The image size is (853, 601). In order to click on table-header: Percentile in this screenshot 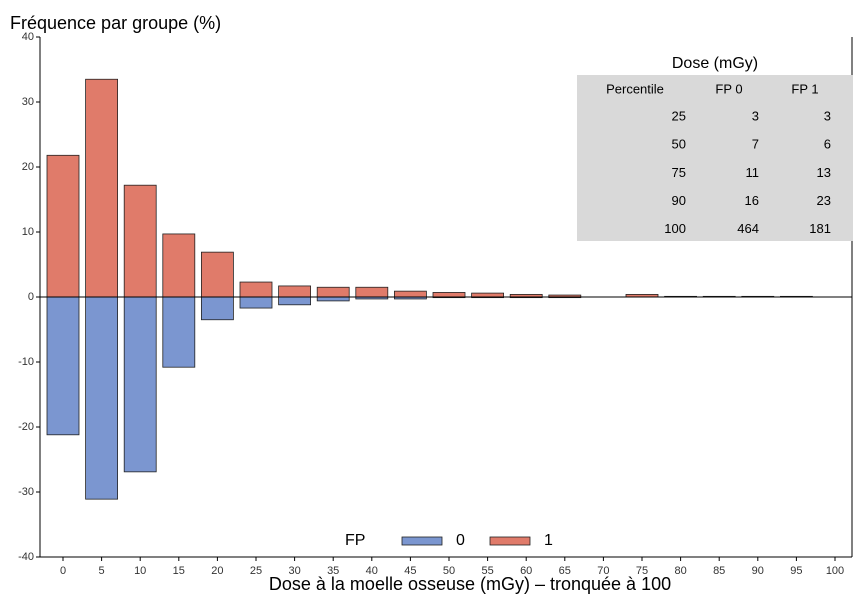, I will do `click(635, 88)`.